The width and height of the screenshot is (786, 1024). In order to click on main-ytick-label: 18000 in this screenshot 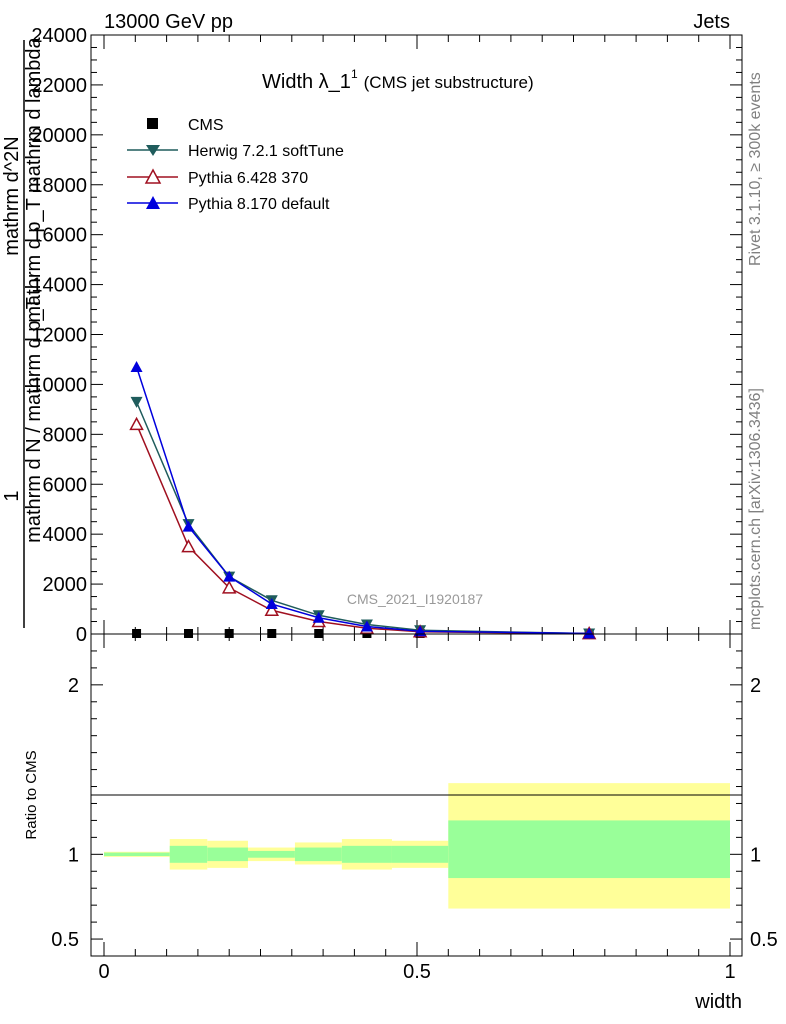, I will do `click(59, 186)`.